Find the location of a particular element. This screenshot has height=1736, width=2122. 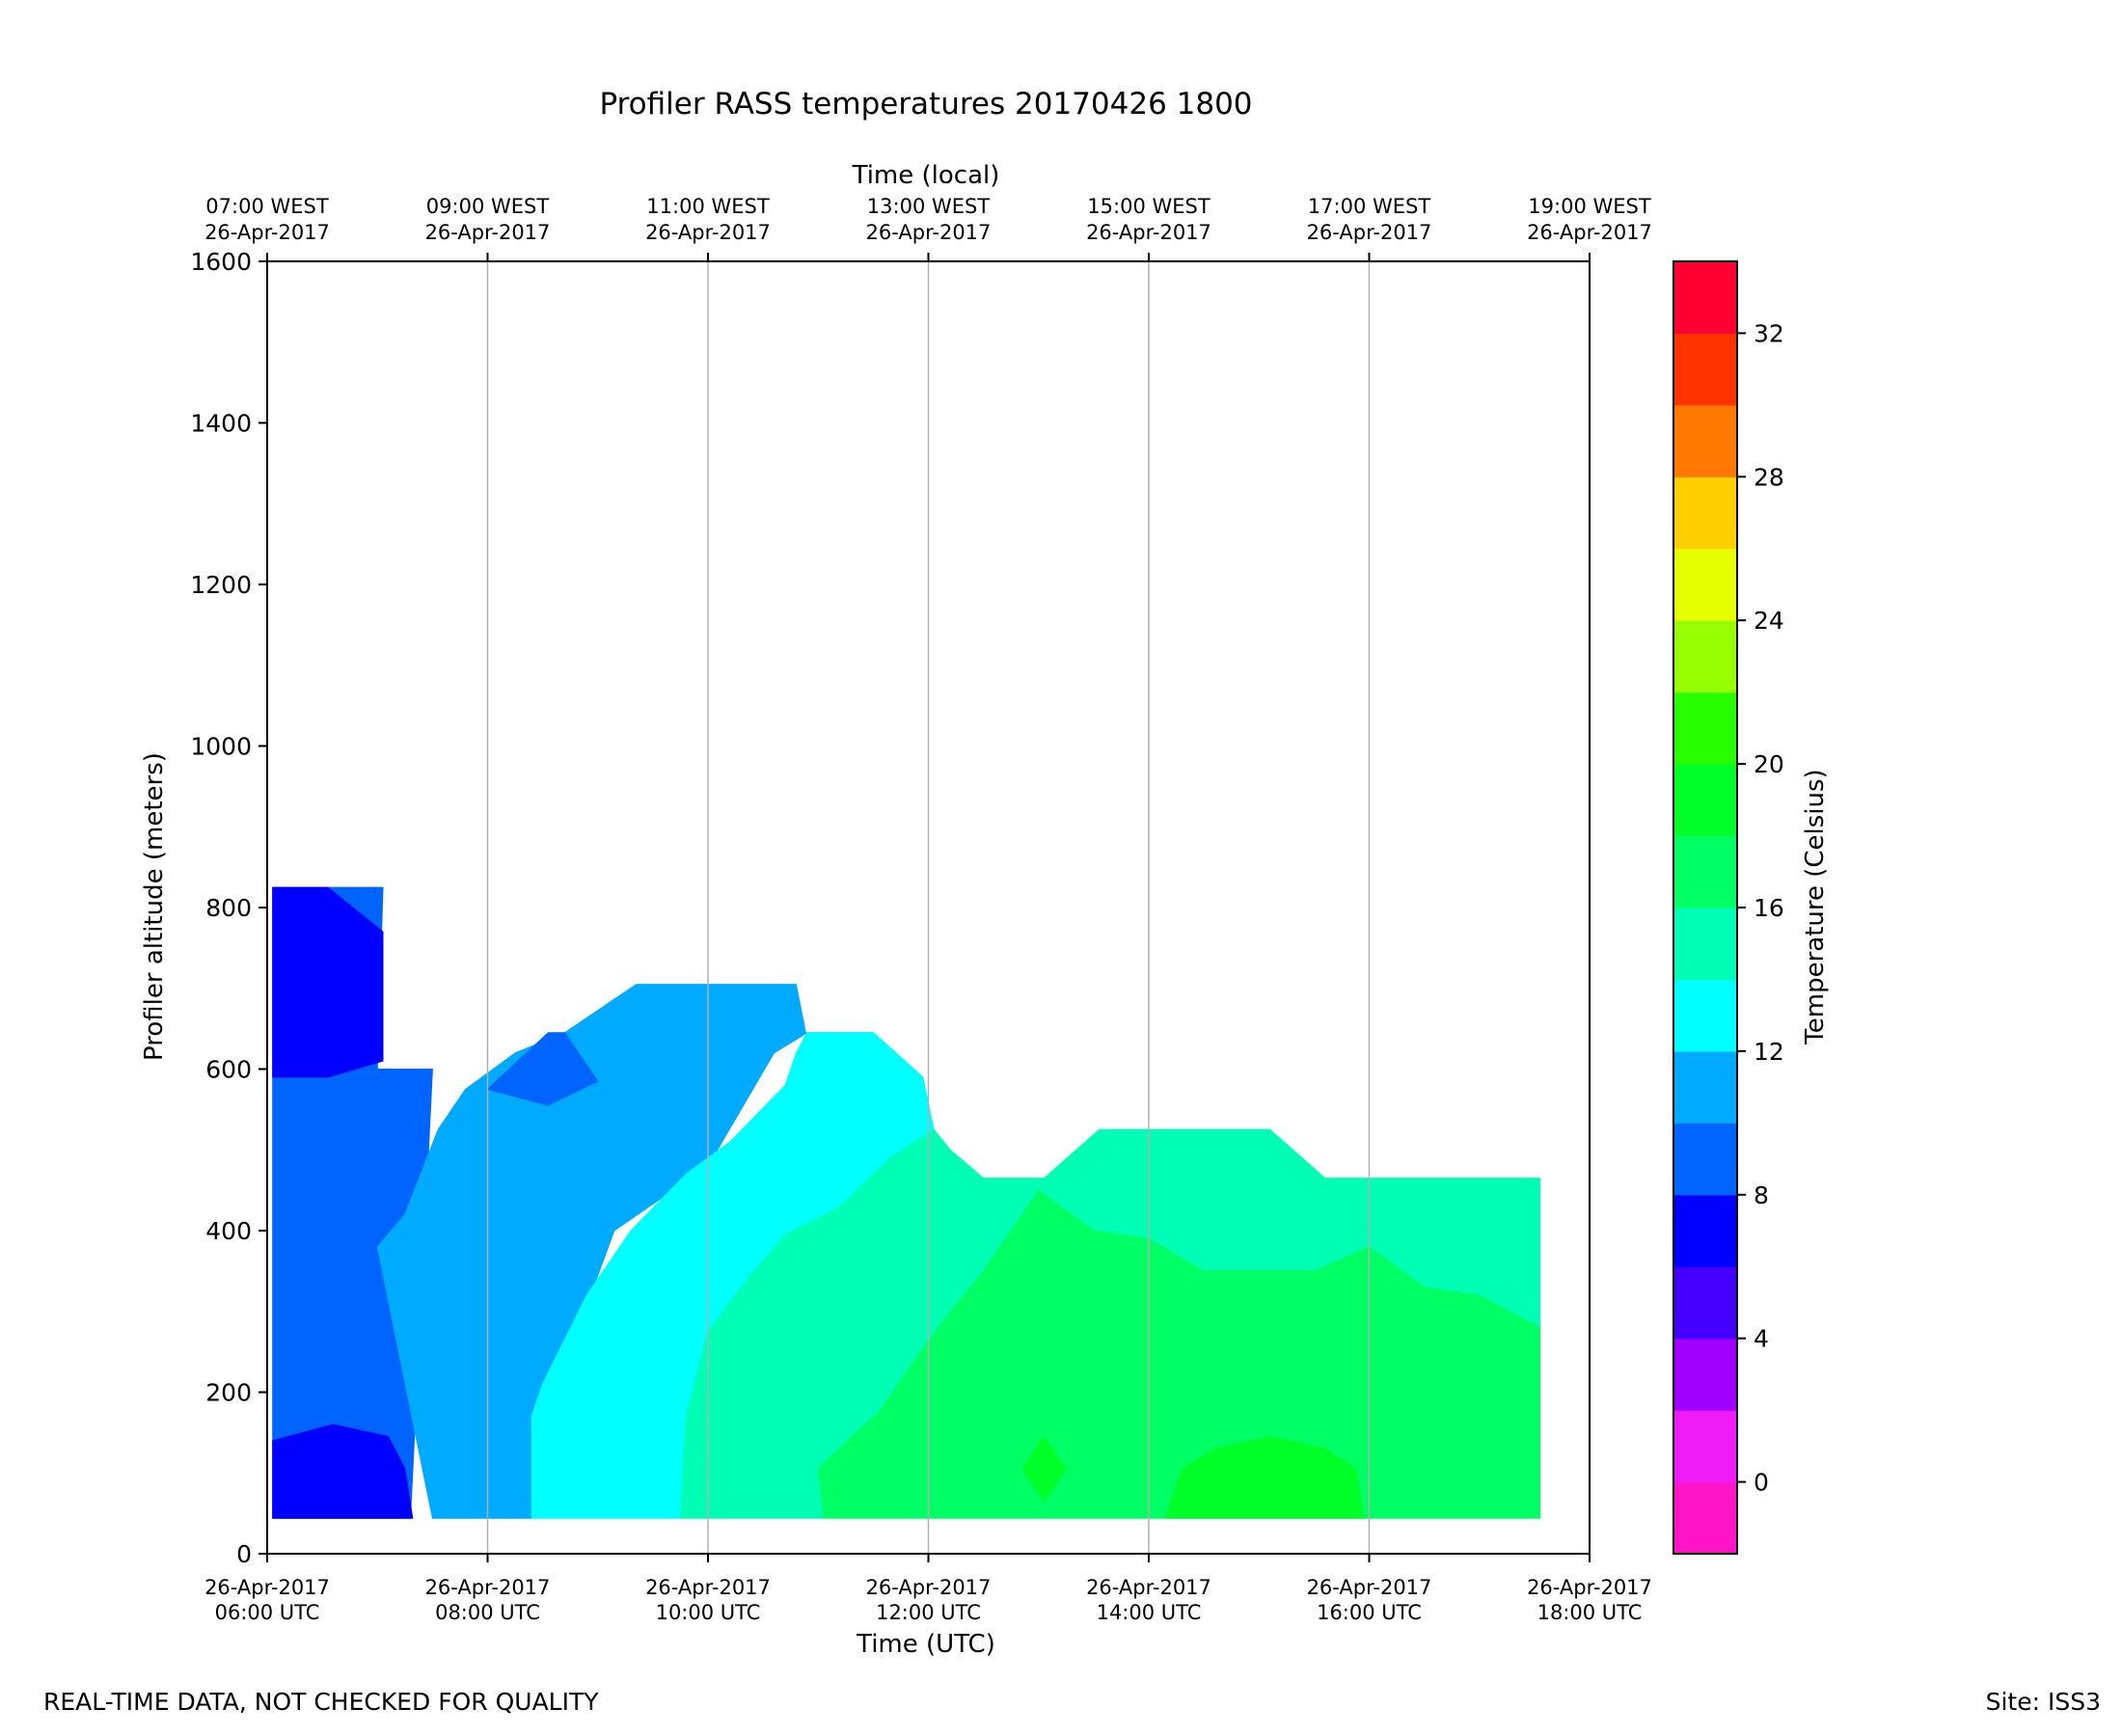

colorbar-label: Temperature (Celsius) is located at coordinates (1816, 907).